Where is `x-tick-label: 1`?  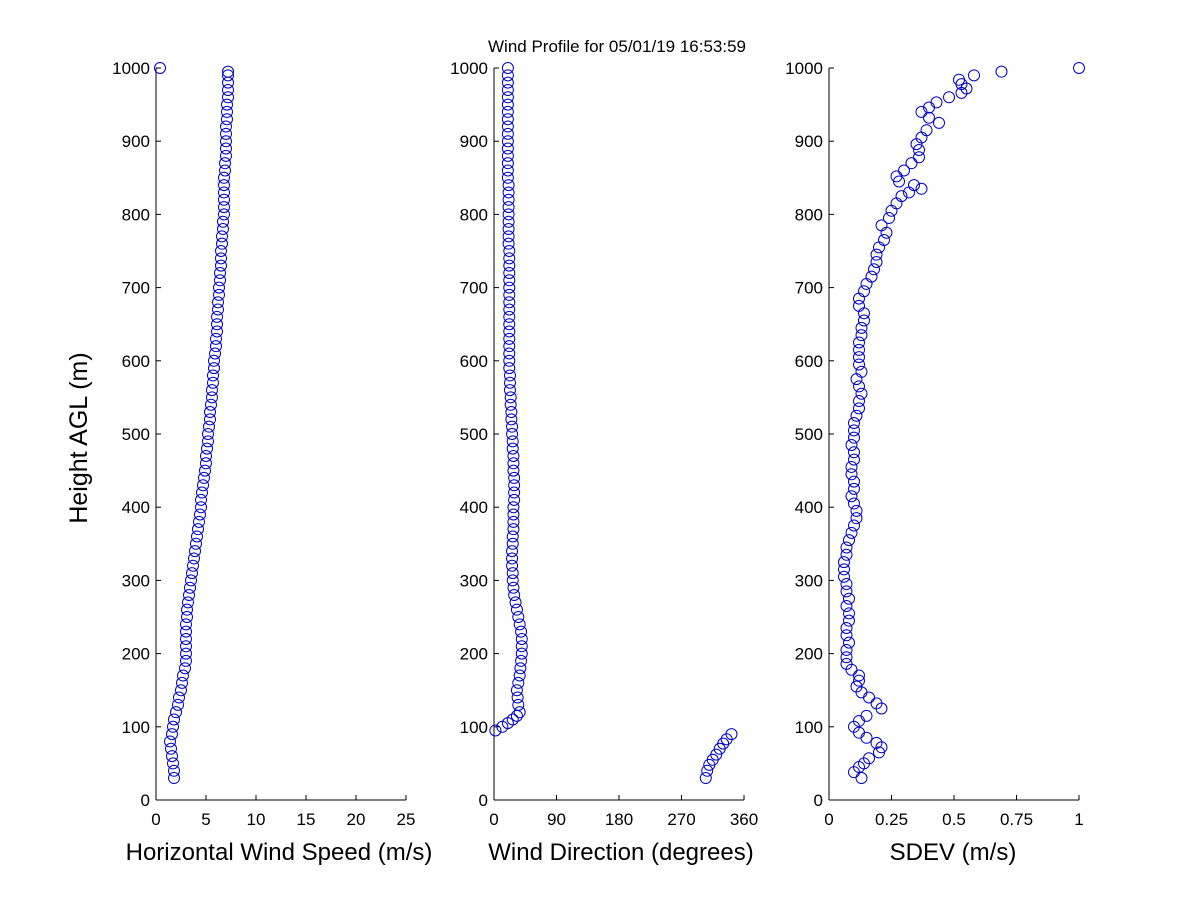 x-tick-label: 1 is located at coordinates (1078, 819).